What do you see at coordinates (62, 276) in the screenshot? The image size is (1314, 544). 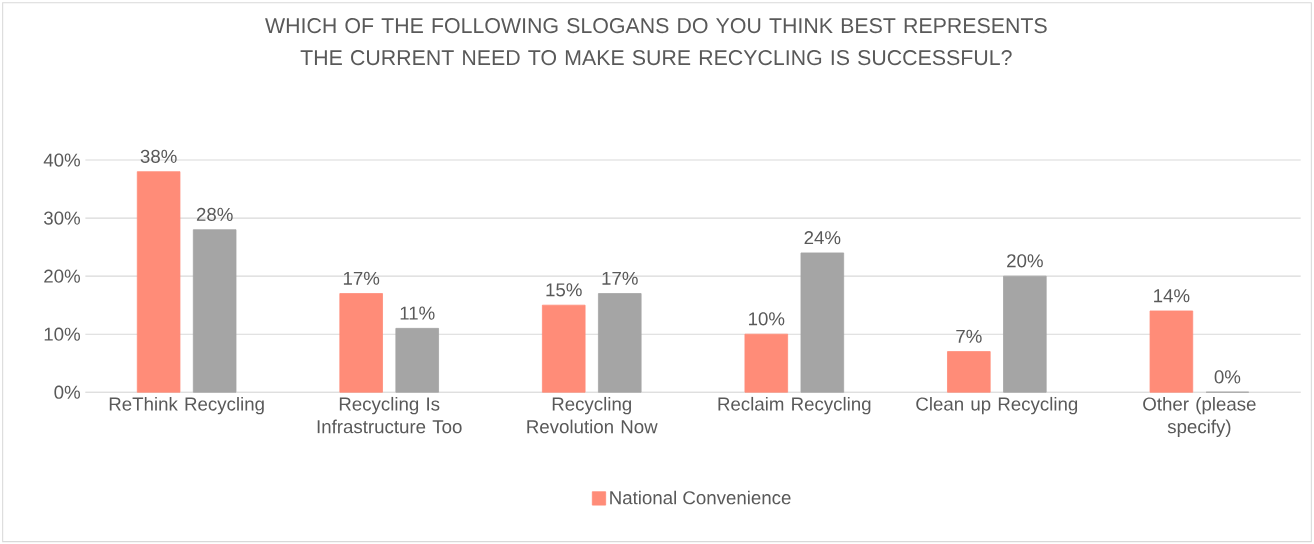 I see `y-tick-label: 20%` at bounding box center [62, 276].